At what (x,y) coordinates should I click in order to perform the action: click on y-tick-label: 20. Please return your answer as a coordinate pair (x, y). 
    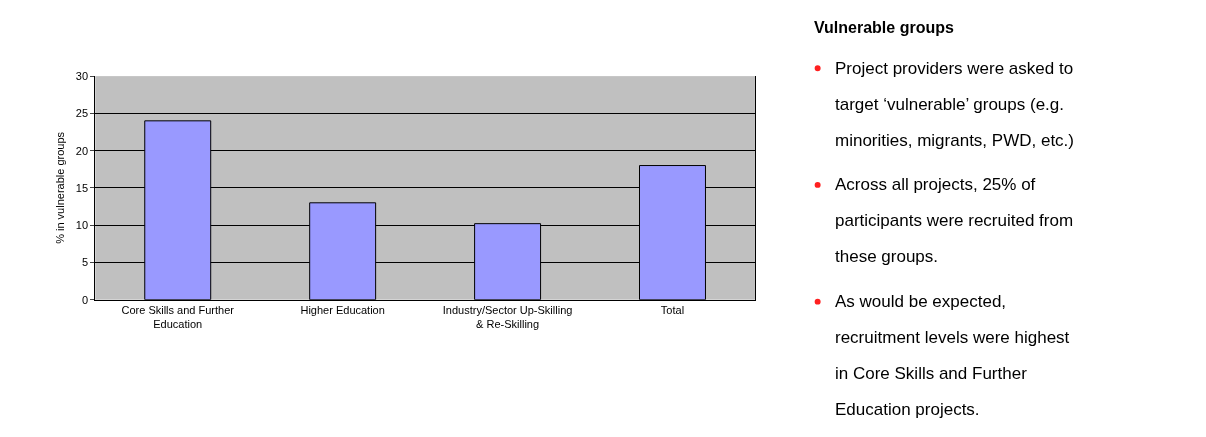
    Looking at the image, I should click on (82, 150).